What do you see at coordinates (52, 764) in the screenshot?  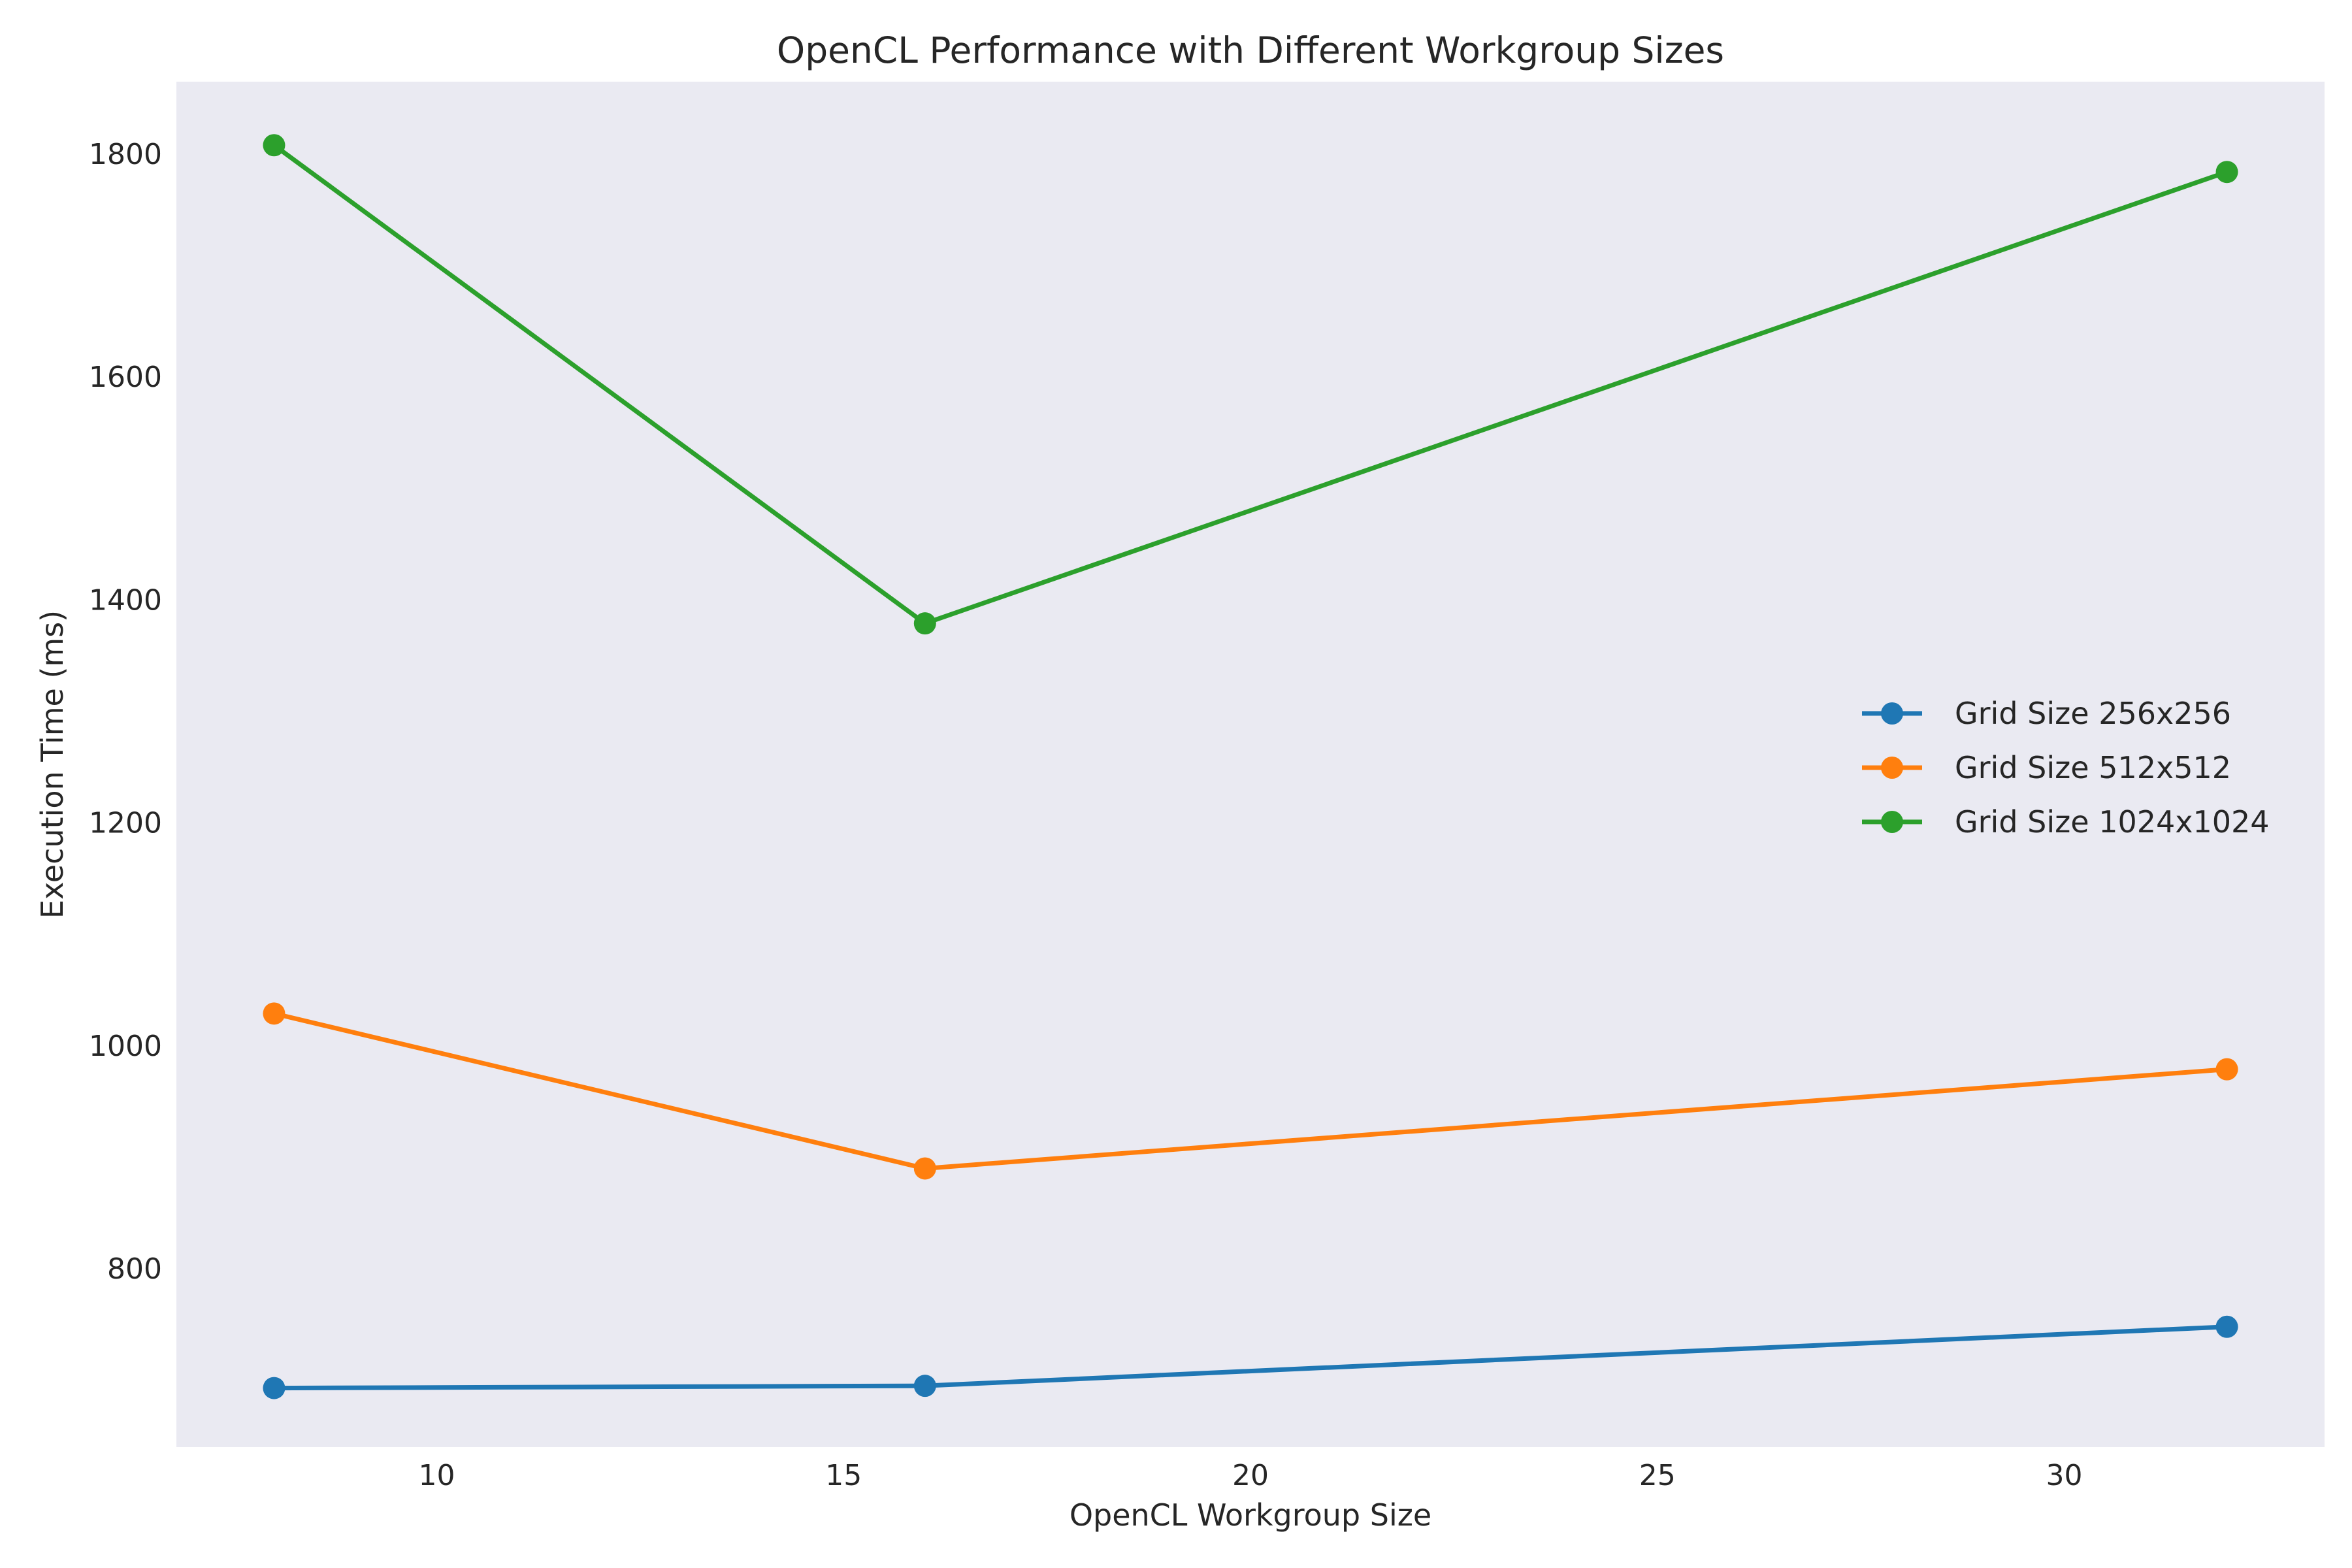 I see `y-axis-label: Execution Time (ms)` at bounding box center [52, 764].